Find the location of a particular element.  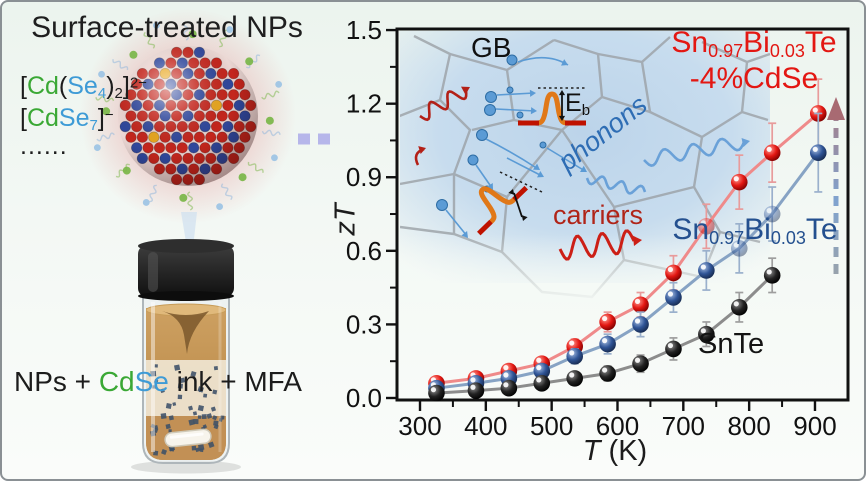

svg-text: 1.5 is located at coordinates (364, 30).